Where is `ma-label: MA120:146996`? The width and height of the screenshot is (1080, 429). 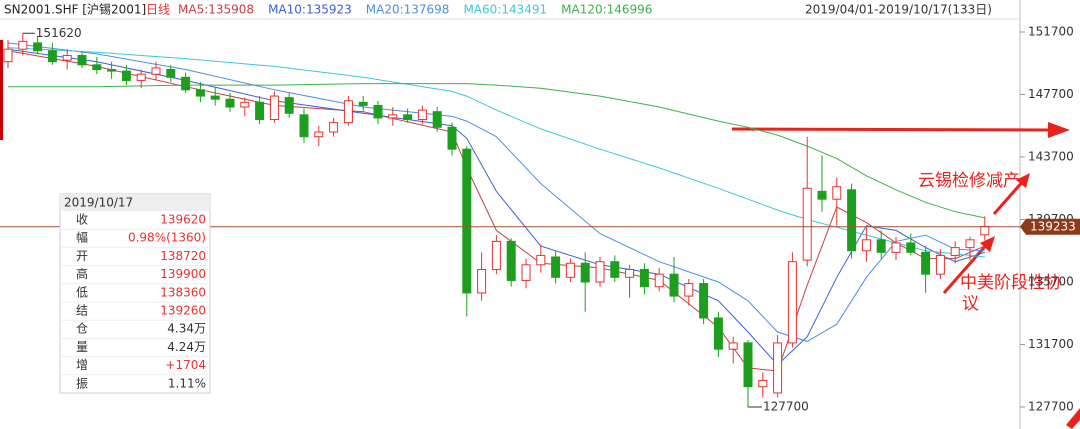 ma-label: MA120:146996 is located at coordinates (606, 10).